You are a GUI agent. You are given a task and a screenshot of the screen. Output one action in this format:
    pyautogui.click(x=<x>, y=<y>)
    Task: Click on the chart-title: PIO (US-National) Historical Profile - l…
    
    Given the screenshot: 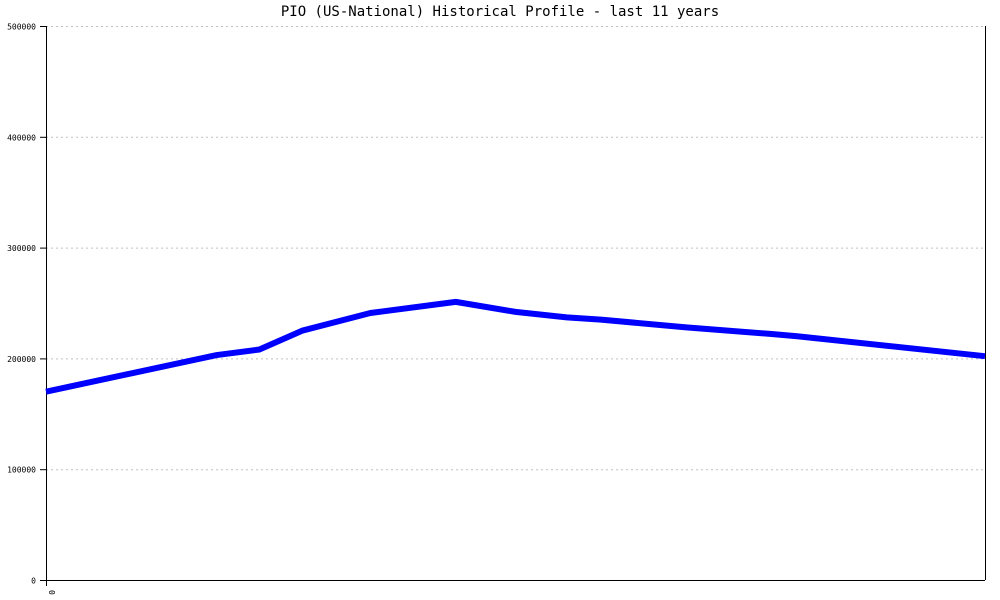 What is the action you would take?
    pyautogui.click(x=500, y=12)
    